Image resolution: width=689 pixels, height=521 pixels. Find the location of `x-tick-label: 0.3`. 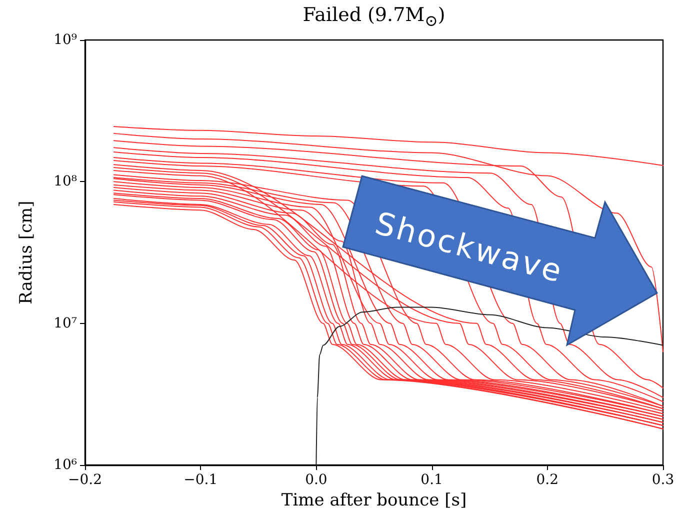

x-tick-label: 0.3 is located at coordinates (663, 480).